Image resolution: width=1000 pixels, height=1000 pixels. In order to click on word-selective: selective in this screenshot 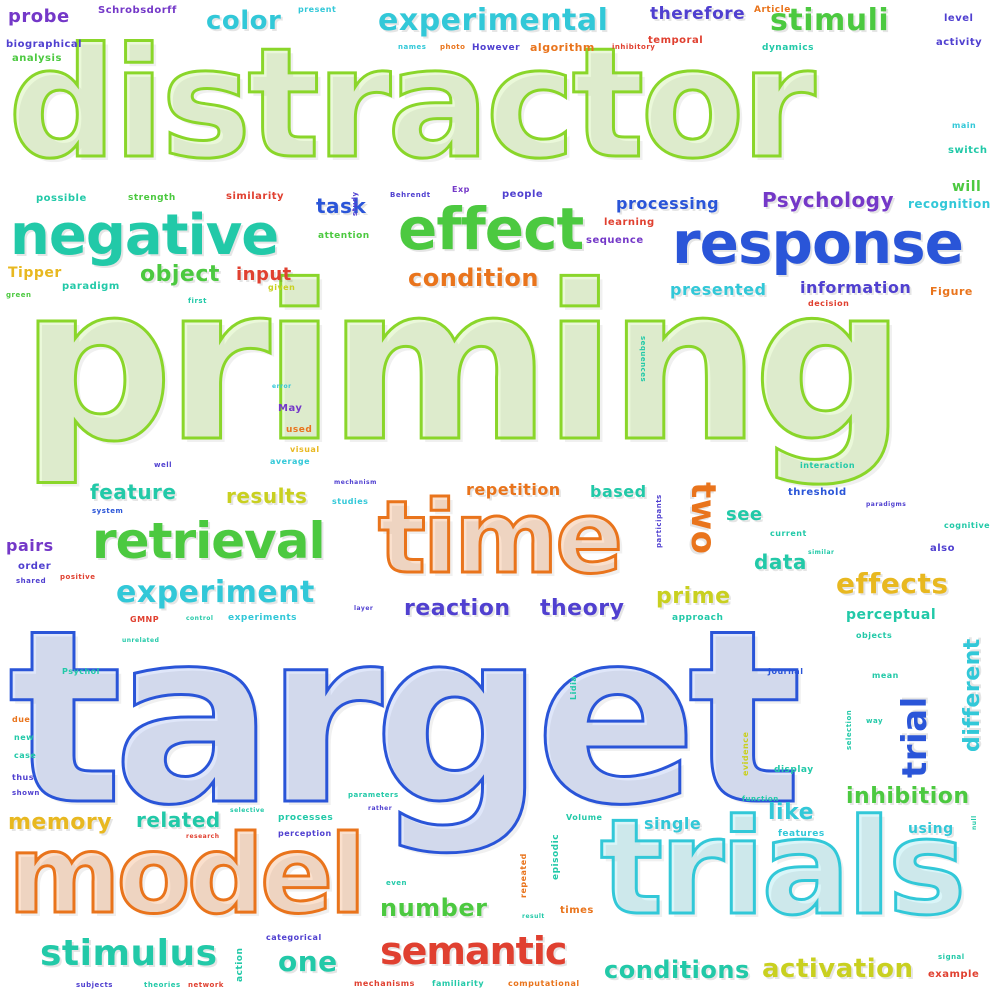, I will do `click(247, 810)`.